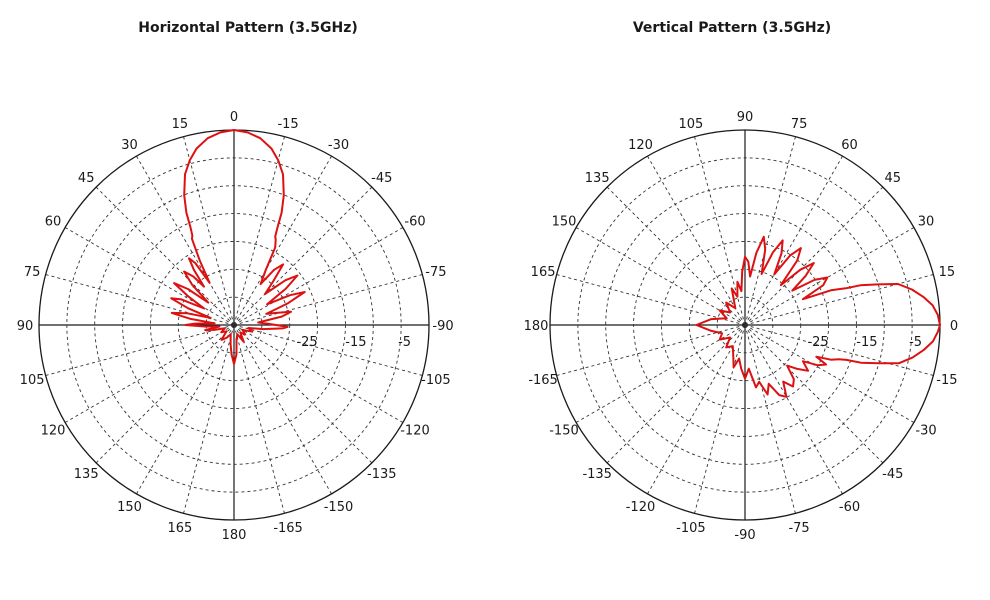  I want to click on angle-tick-label: 60, so click(53, 222).